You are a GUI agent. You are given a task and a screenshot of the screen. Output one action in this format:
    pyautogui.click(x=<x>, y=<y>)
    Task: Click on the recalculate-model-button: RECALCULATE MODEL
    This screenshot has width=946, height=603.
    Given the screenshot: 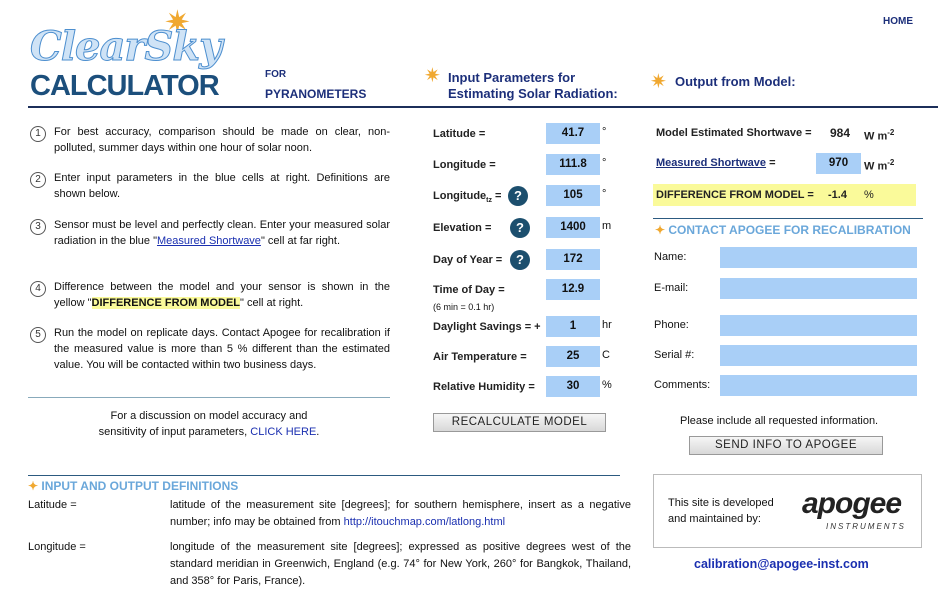 What is the action you would take?
    pyautogui.click(x=519, y=422)
    